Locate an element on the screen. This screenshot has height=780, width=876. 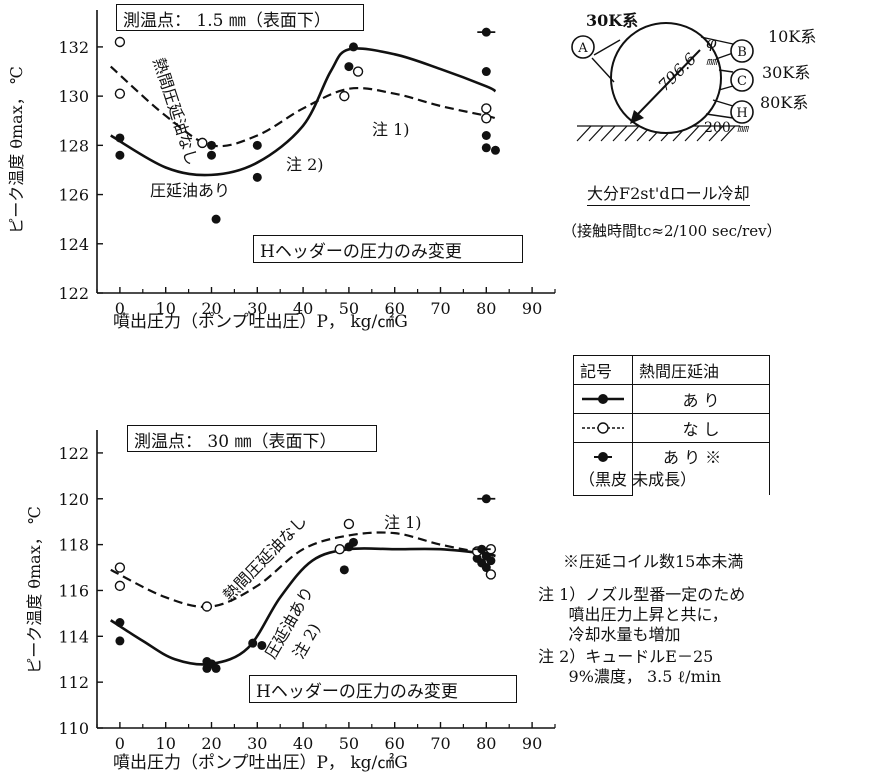
chart-annotation: 圧延油あり is located at coordinates (190, 190).